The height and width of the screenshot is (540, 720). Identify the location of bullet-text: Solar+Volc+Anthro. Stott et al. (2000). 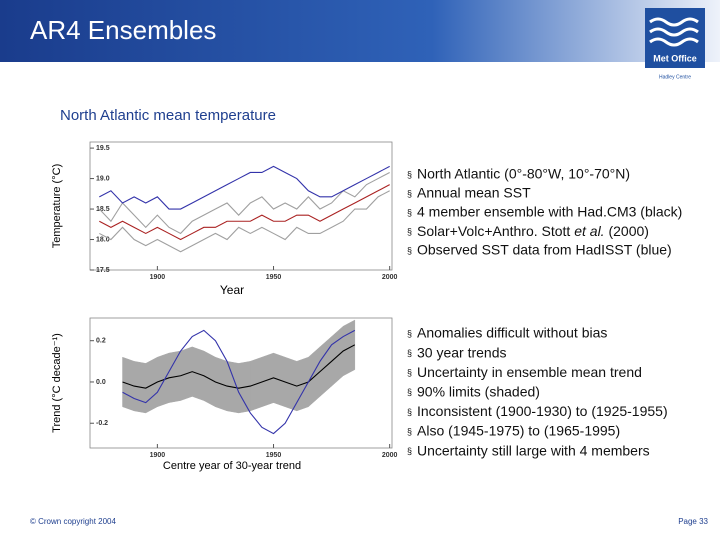
(533, 231).